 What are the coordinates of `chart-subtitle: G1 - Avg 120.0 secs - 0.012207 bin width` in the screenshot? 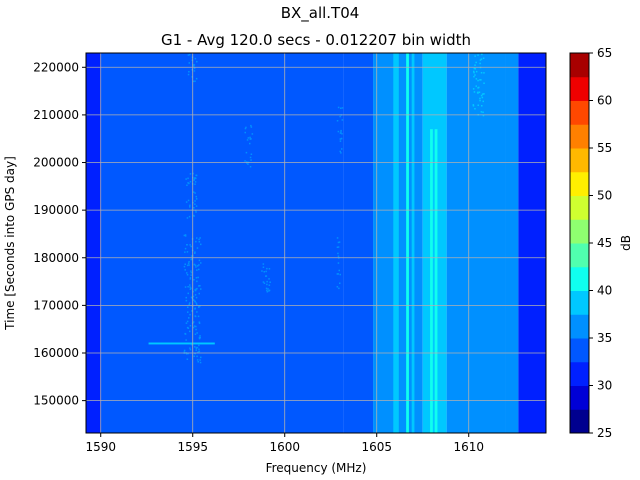 It's located at (316, 40).